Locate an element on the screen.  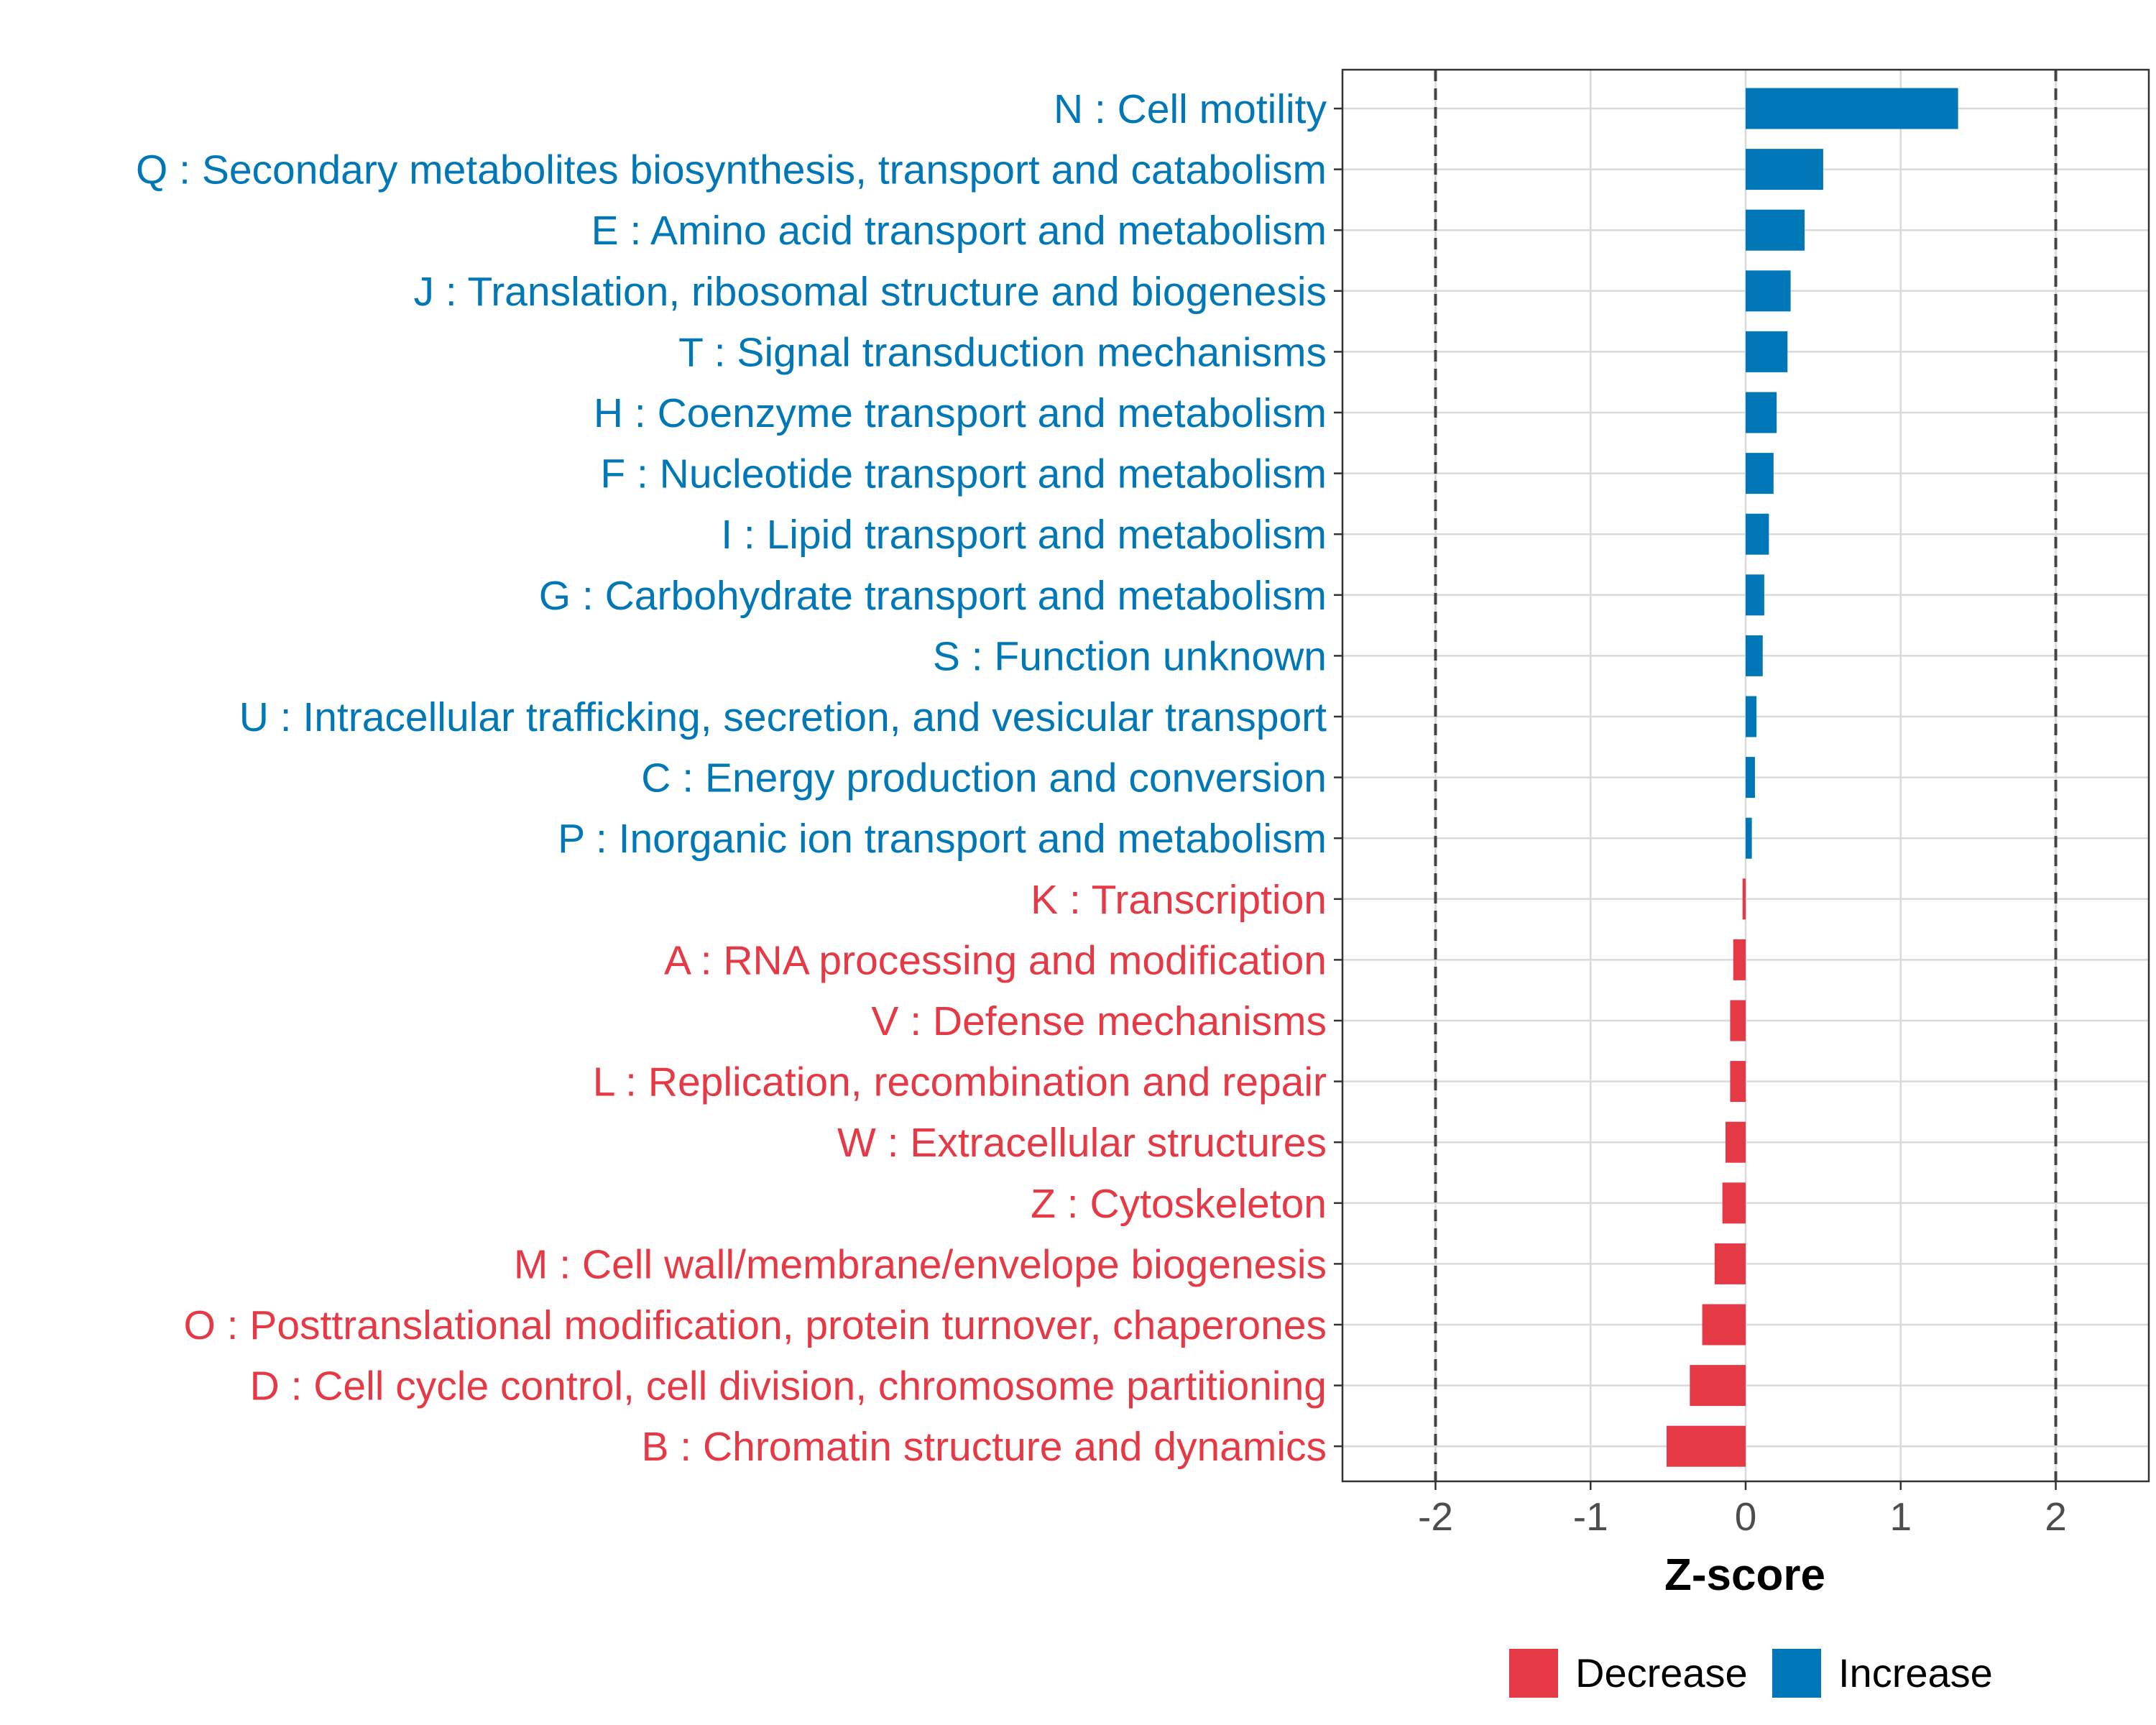
y-tick-label: K : Transcription is located at coordinates (1179, 900).